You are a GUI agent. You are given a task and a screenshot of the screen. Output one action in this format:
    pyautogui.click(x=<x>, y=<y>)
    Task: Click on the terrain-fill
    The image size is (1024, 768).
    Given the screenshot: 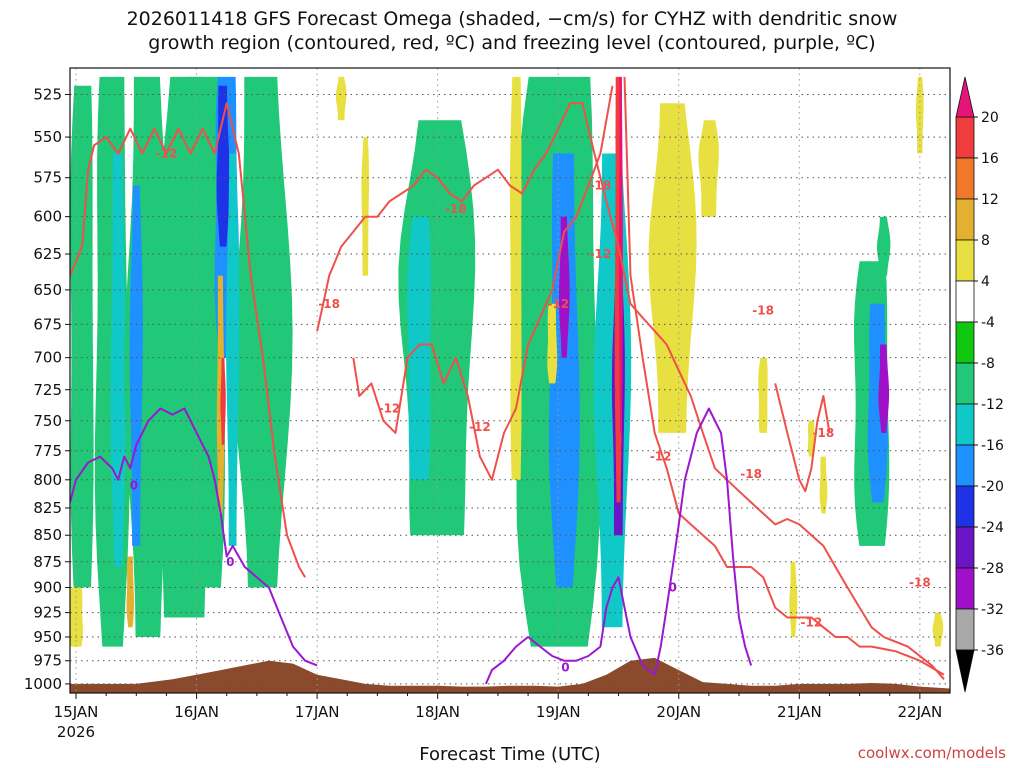 What is the action you would take?
    pyautogui.click(x=510, y=675)
    